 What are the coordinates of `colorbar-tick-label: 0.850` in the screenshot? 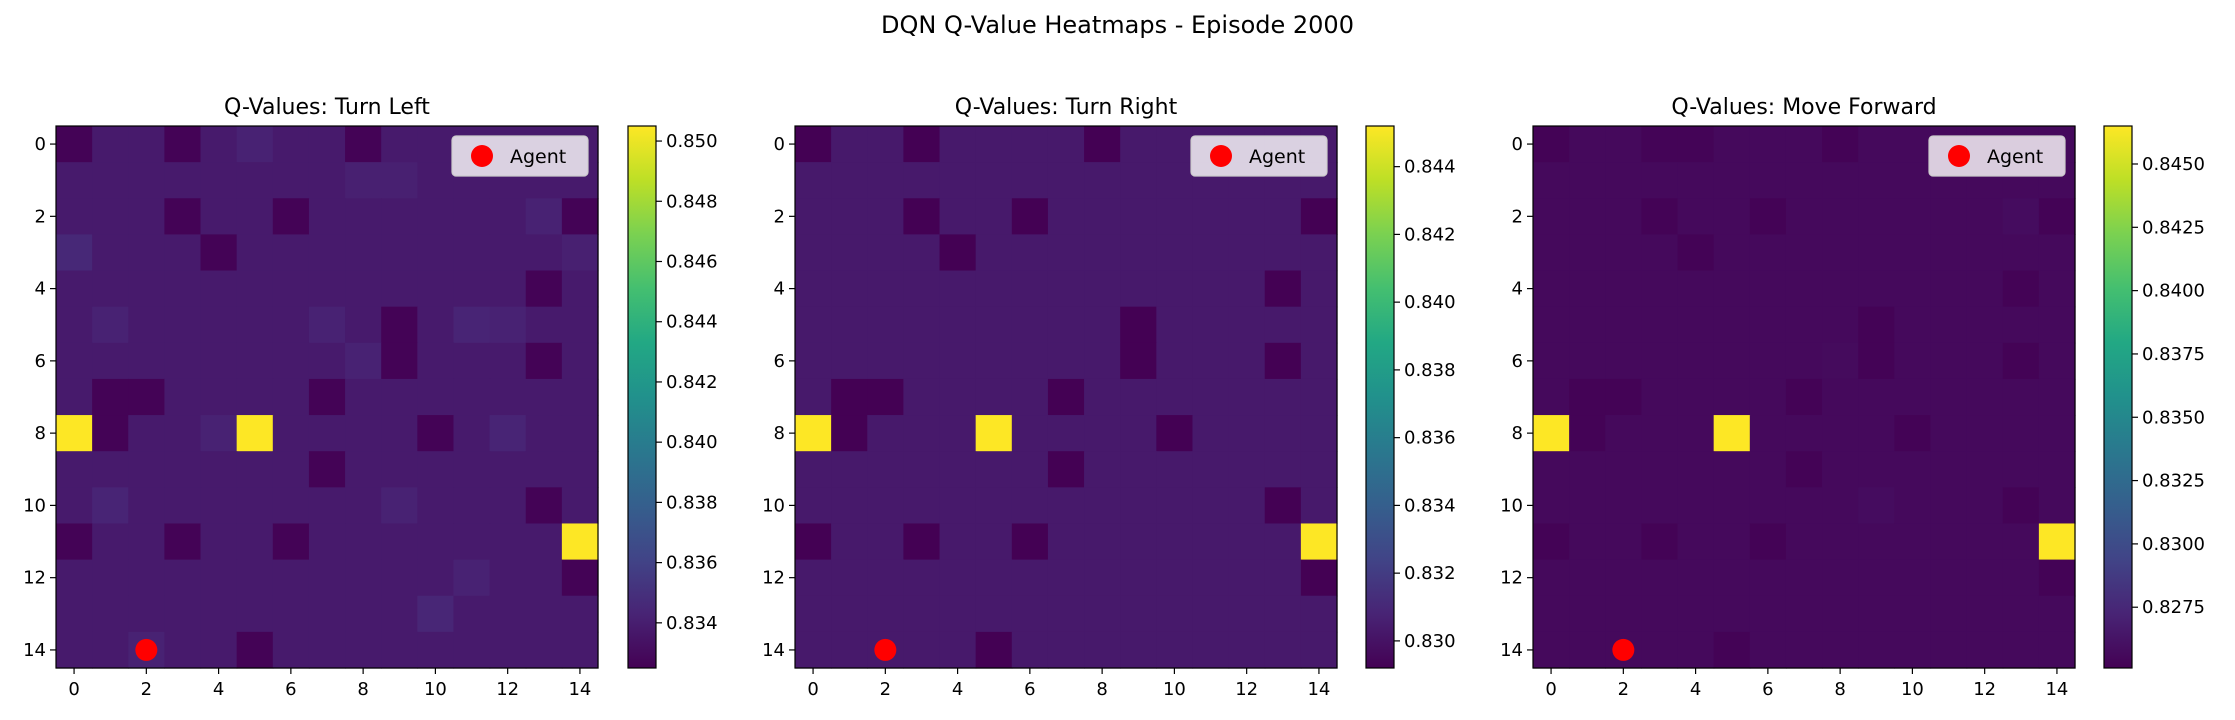 It's located at (692, 141).